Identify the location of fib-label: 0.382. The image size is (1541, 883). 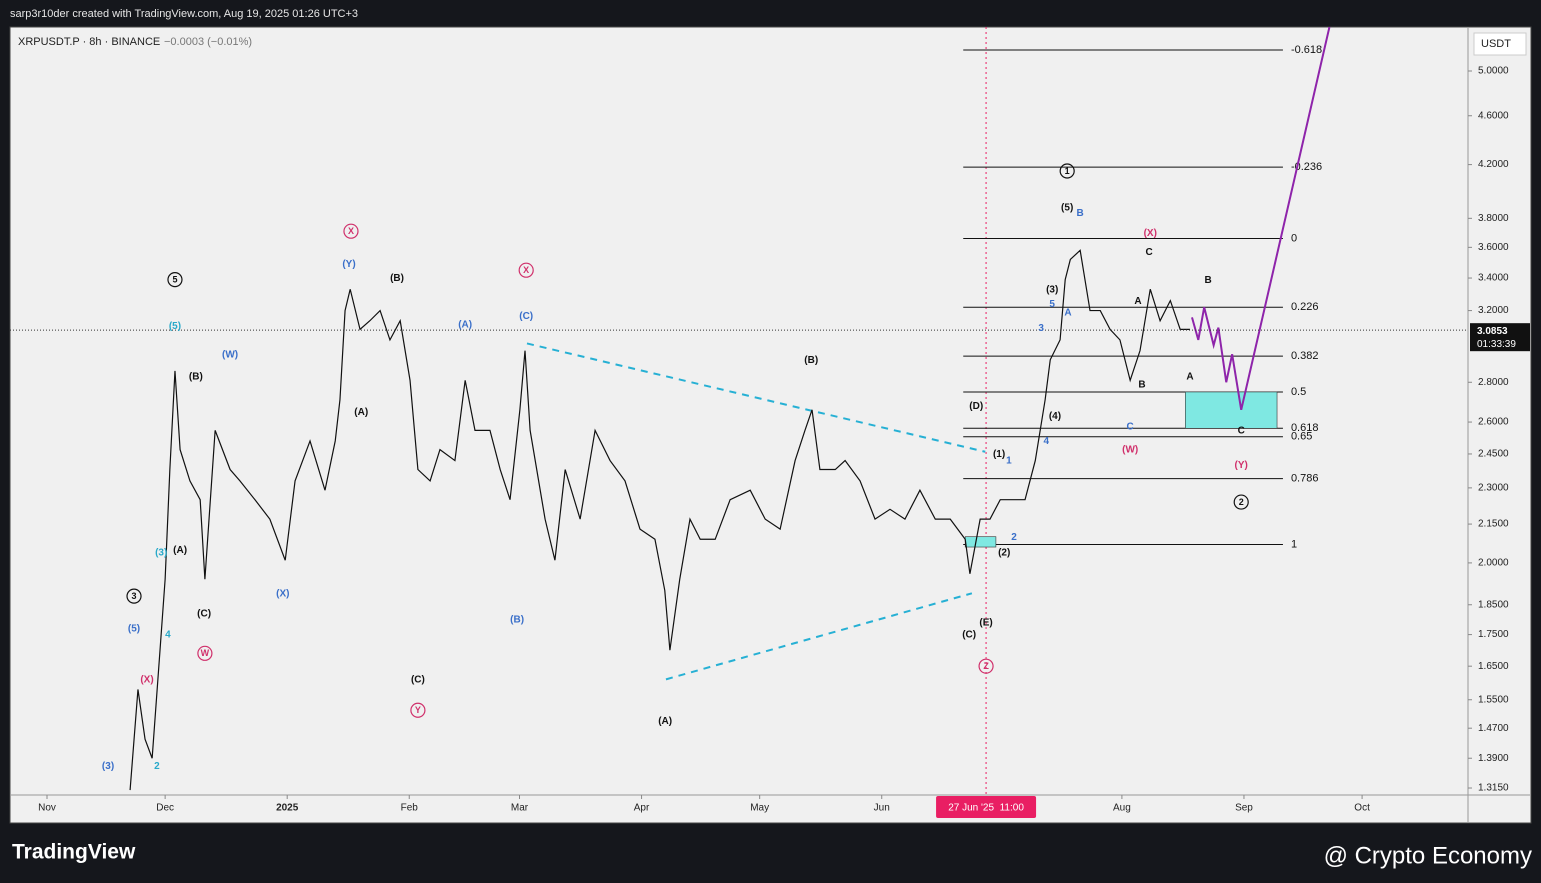
(1305, 356).